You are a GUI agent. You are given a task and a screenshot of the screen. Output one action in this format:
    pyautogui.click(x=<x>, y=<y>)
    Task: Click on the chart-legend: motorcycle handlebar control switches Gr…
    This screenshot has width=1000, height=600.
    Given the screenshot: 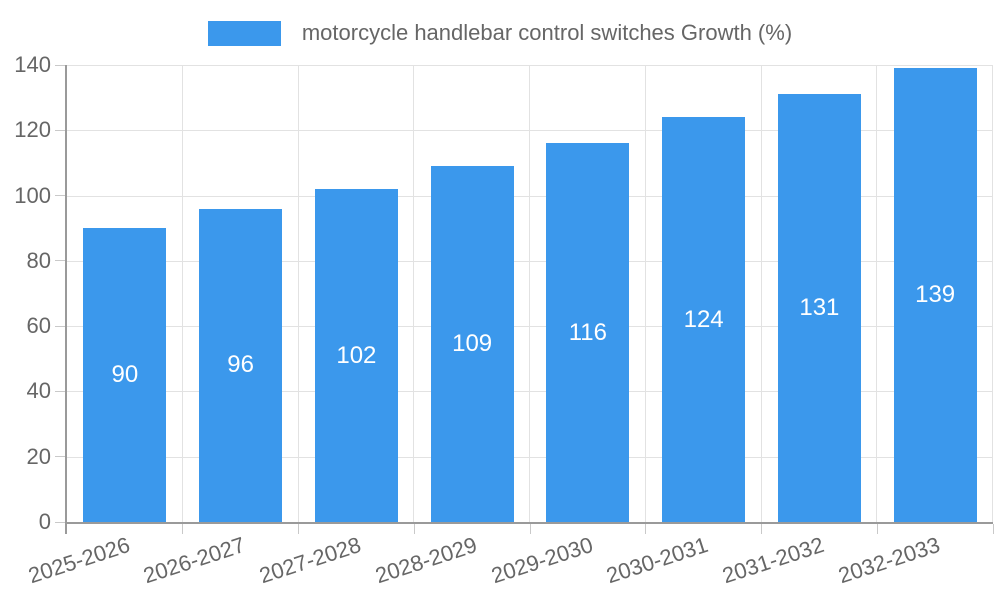 What is the action you would take?
    pyautogui.click(x=500, y=33)
    